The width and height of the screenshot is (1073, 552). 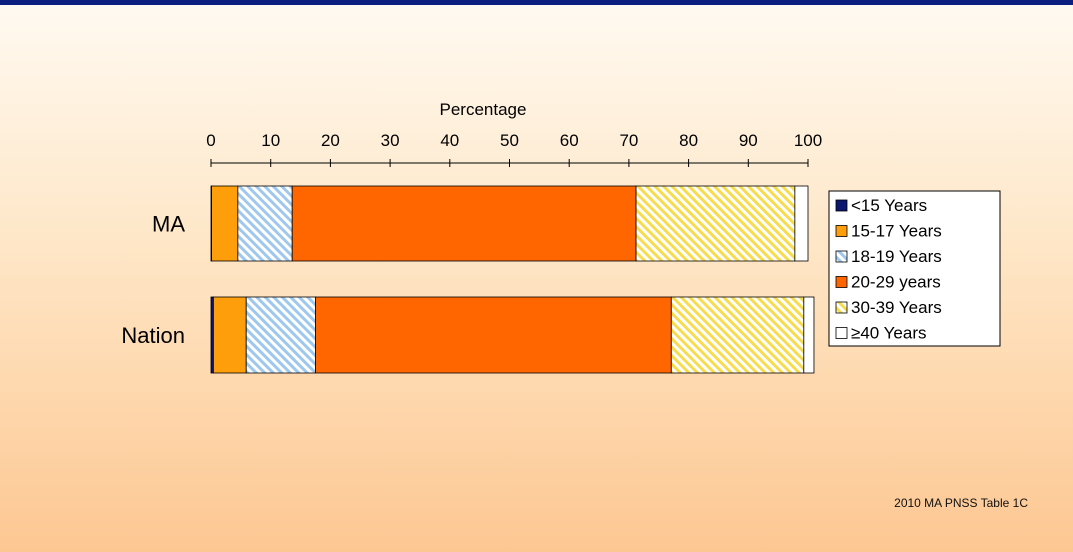 What do you see at coordinates (330, 140) in the screenshot?
I see `x-tick-label: 20` at bounding box center [330, 140].